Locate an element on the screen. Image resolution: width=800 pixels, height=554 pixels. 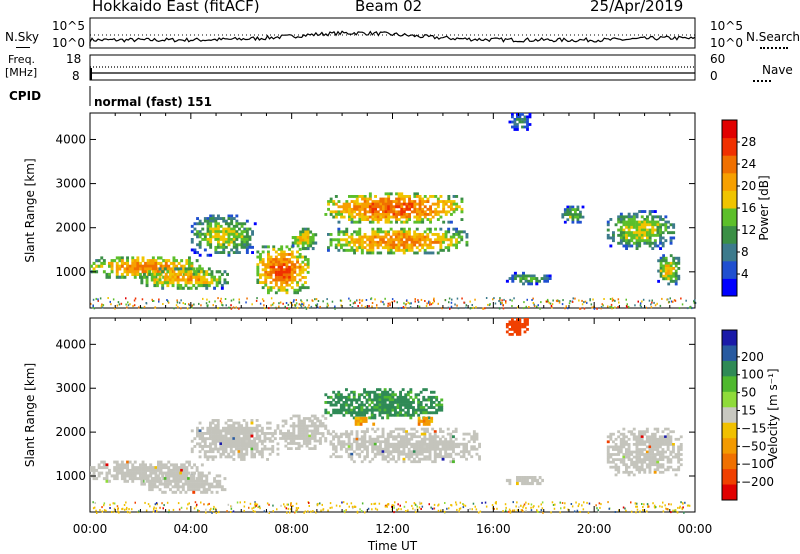
freq-right-top: 60 is located at coordinates (718, 59).